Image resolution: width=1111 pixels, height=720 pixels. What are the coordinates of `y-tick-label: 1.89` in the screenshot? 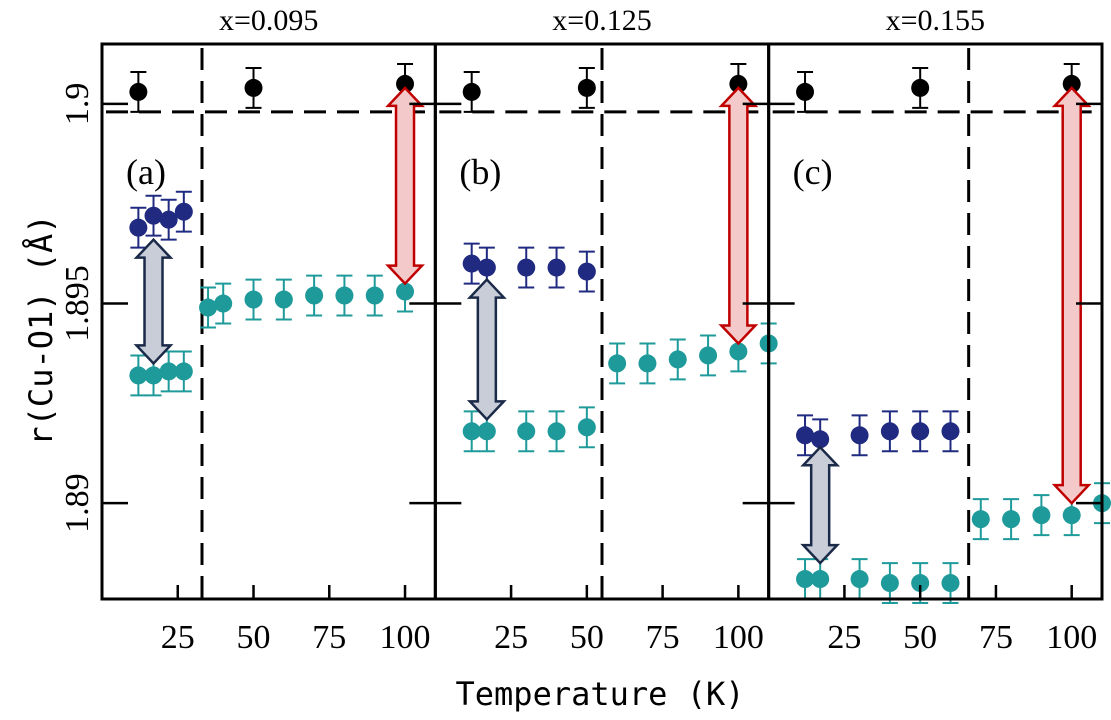 It's located at (77, 503).